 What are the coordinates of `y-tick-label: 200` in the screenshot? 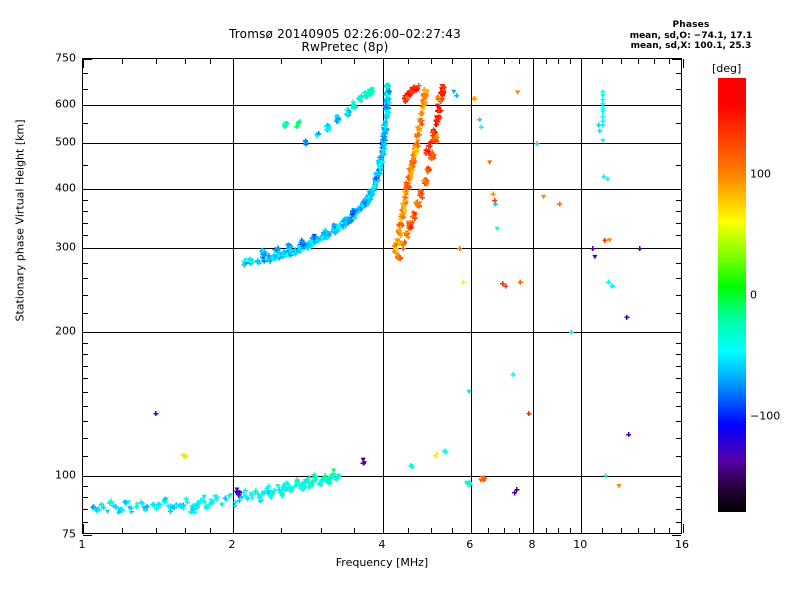 It's located at (65, 331).